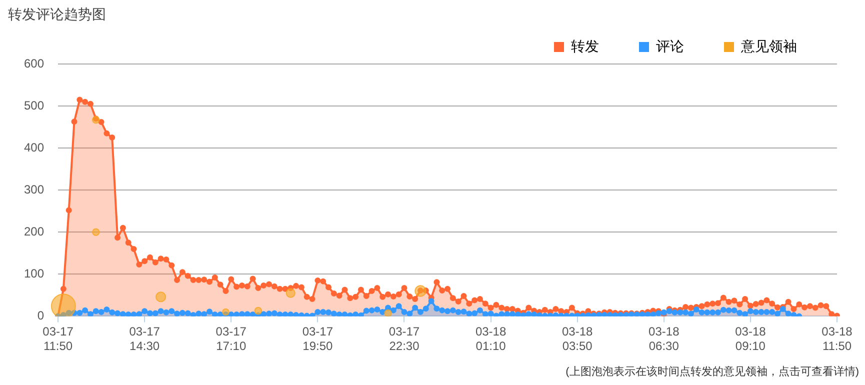 The width and height of the screenshot is (865, 385). What do you see at coordinates (231, 339) in the screenshot?
I see `x-tick-label: 03-17 17:10` at bounding box center [231, 339].